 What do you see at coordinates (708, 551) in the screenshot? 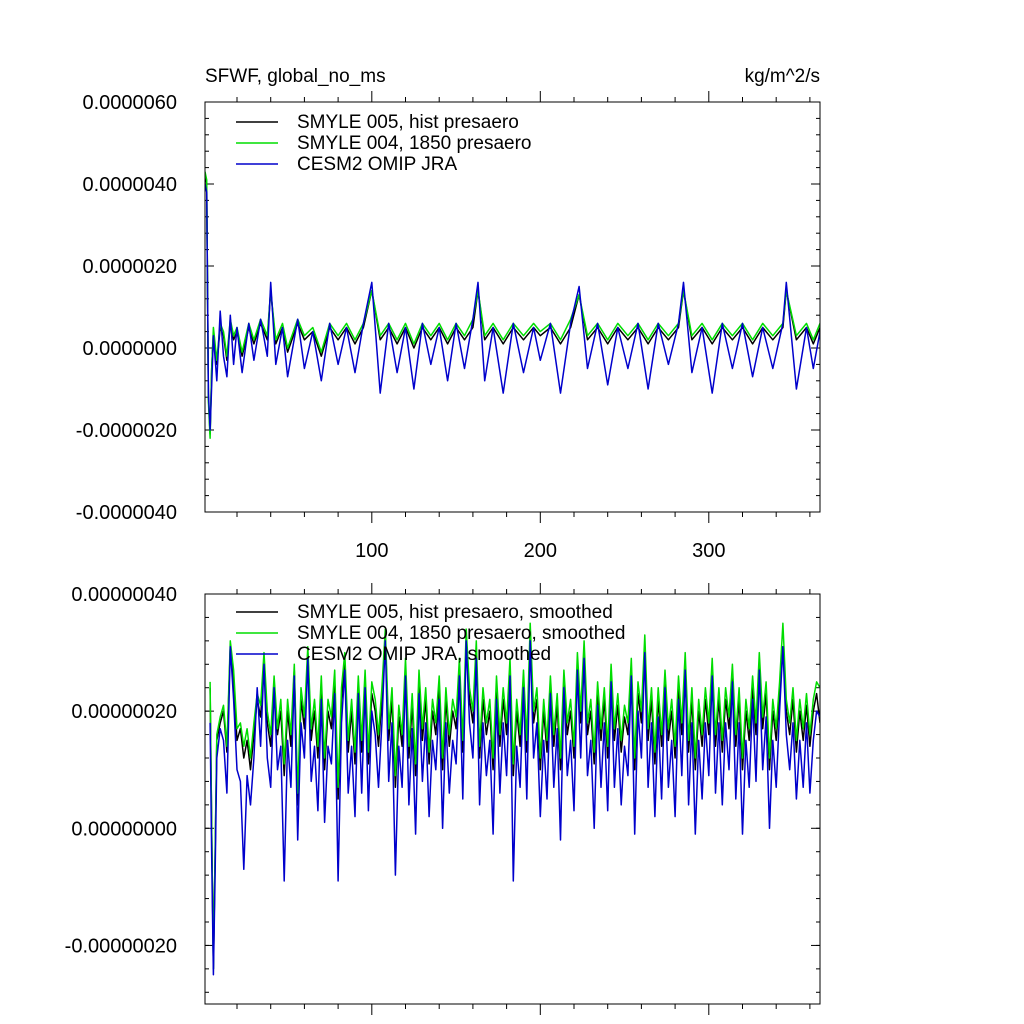
I see `x-tick-label: 300` at bounding box center [708, 551].